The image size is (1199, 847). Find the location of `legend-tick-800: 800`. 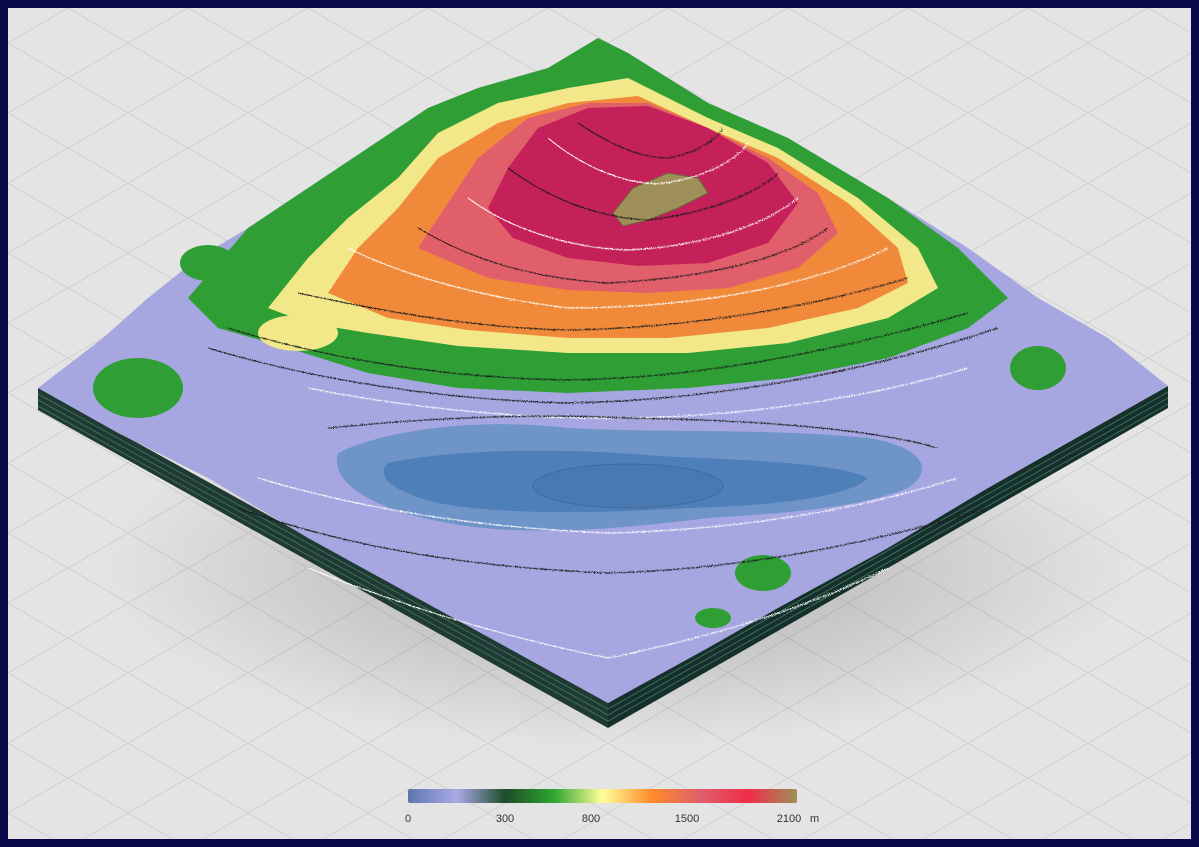

legend-tick-800: 800 is located at coordinates (591, 819).